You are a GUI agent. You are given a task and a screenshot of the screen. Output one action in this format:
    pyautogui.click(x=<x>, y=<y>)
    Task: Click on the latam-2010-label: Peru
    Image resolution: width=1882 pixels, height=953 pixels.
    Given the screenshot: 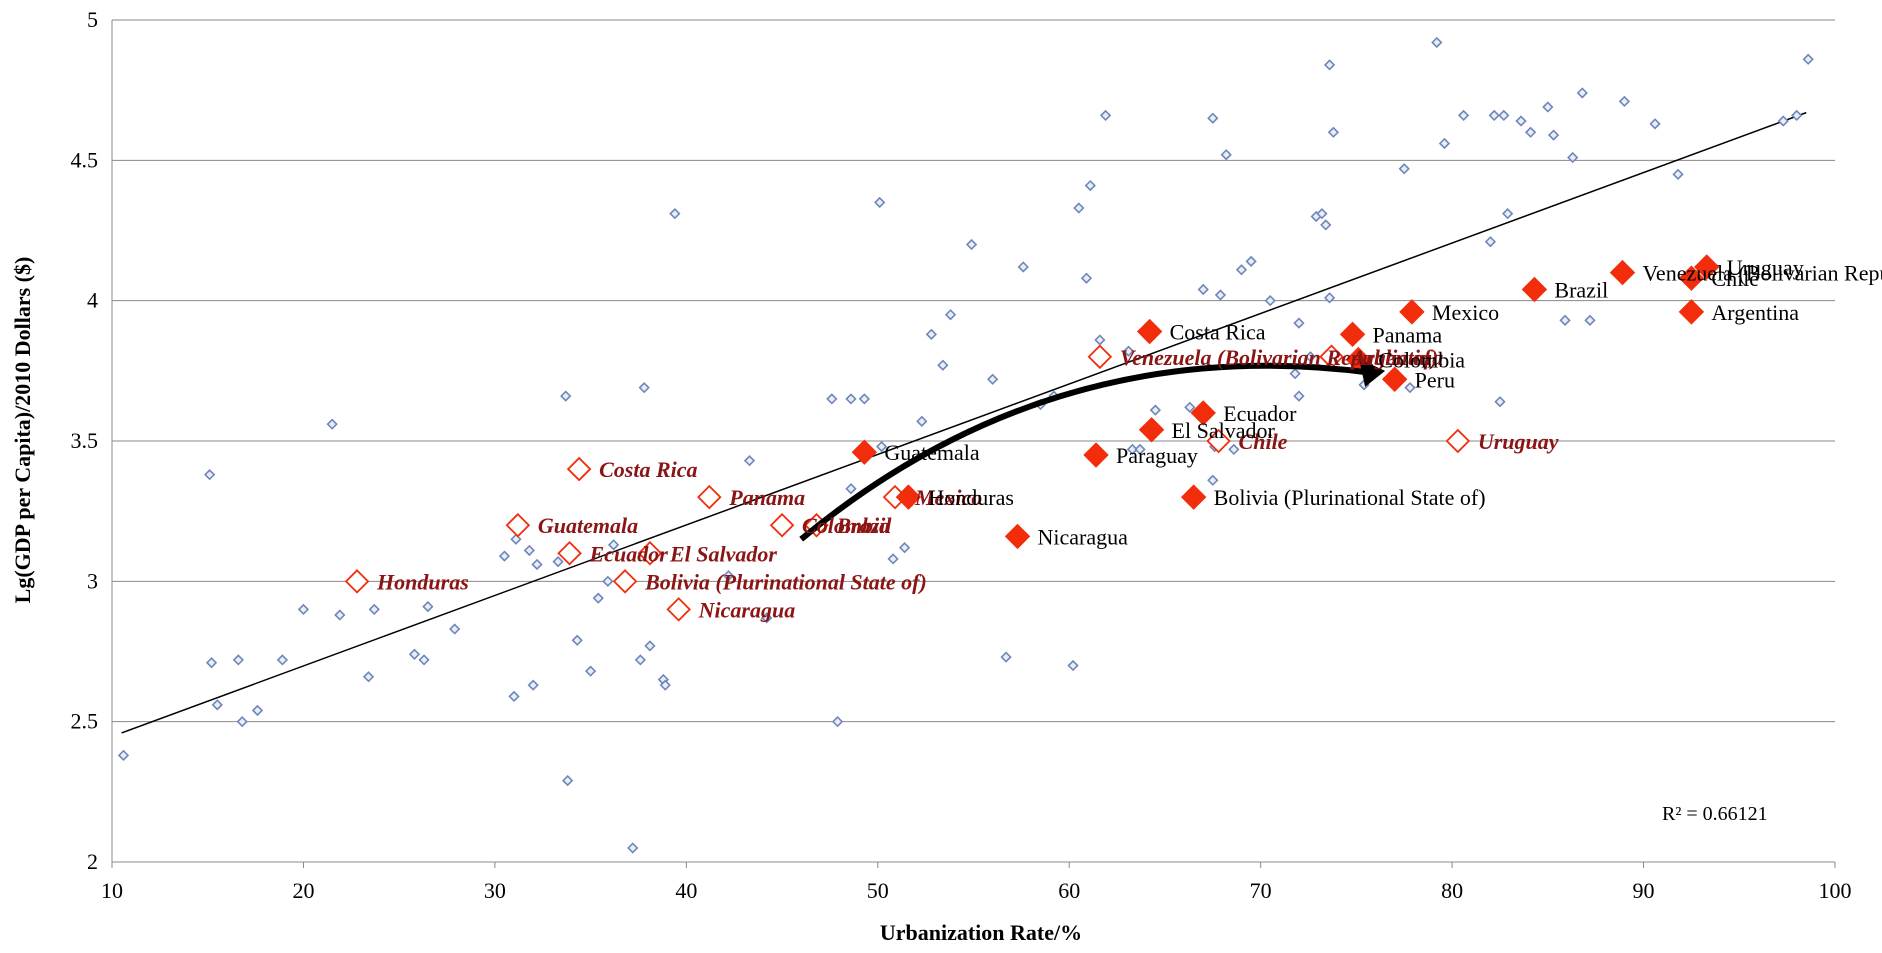 What is the action you would take?
    pyautogui.click(x=1435, y=379)
    